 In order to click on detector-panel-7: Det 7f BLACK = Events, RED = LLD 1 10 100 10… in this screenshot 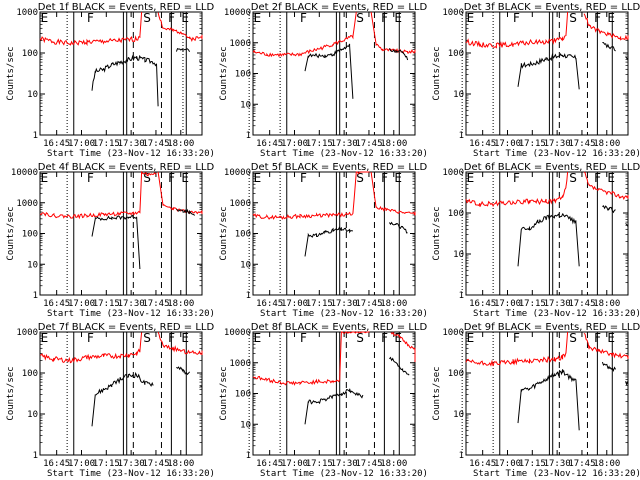, I will do `click(128, 400)`.